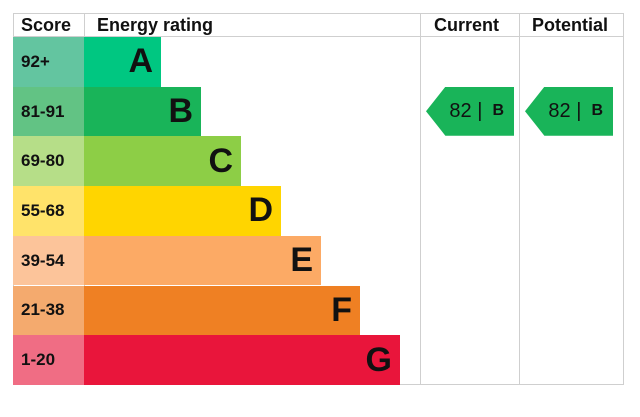 This screenshot has height=417, width=640. Describe the element at coordinates (48, 260) in the screenshot. I see `score-cell-e: 39-54` at that location.